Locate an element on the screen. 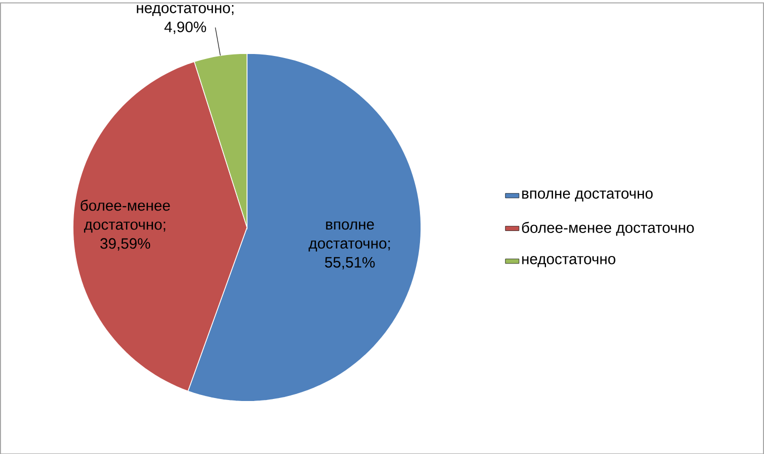 The height and width of the screenshot is (454, 764). legend-label: вполне достаточно is located at coordinates (587, 196).